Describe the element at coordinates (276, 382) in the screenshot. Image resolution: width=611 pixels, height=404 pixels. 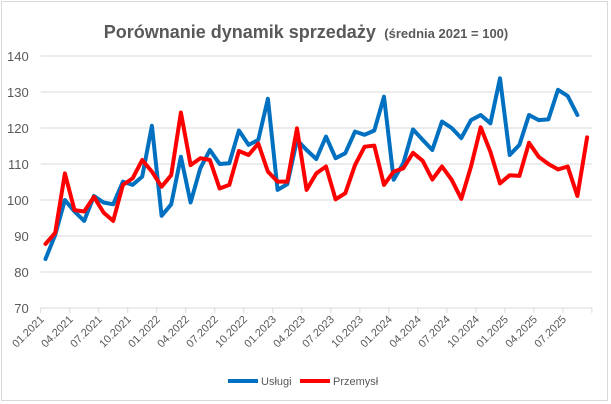
I see `legend-label: Usługi` at that location.